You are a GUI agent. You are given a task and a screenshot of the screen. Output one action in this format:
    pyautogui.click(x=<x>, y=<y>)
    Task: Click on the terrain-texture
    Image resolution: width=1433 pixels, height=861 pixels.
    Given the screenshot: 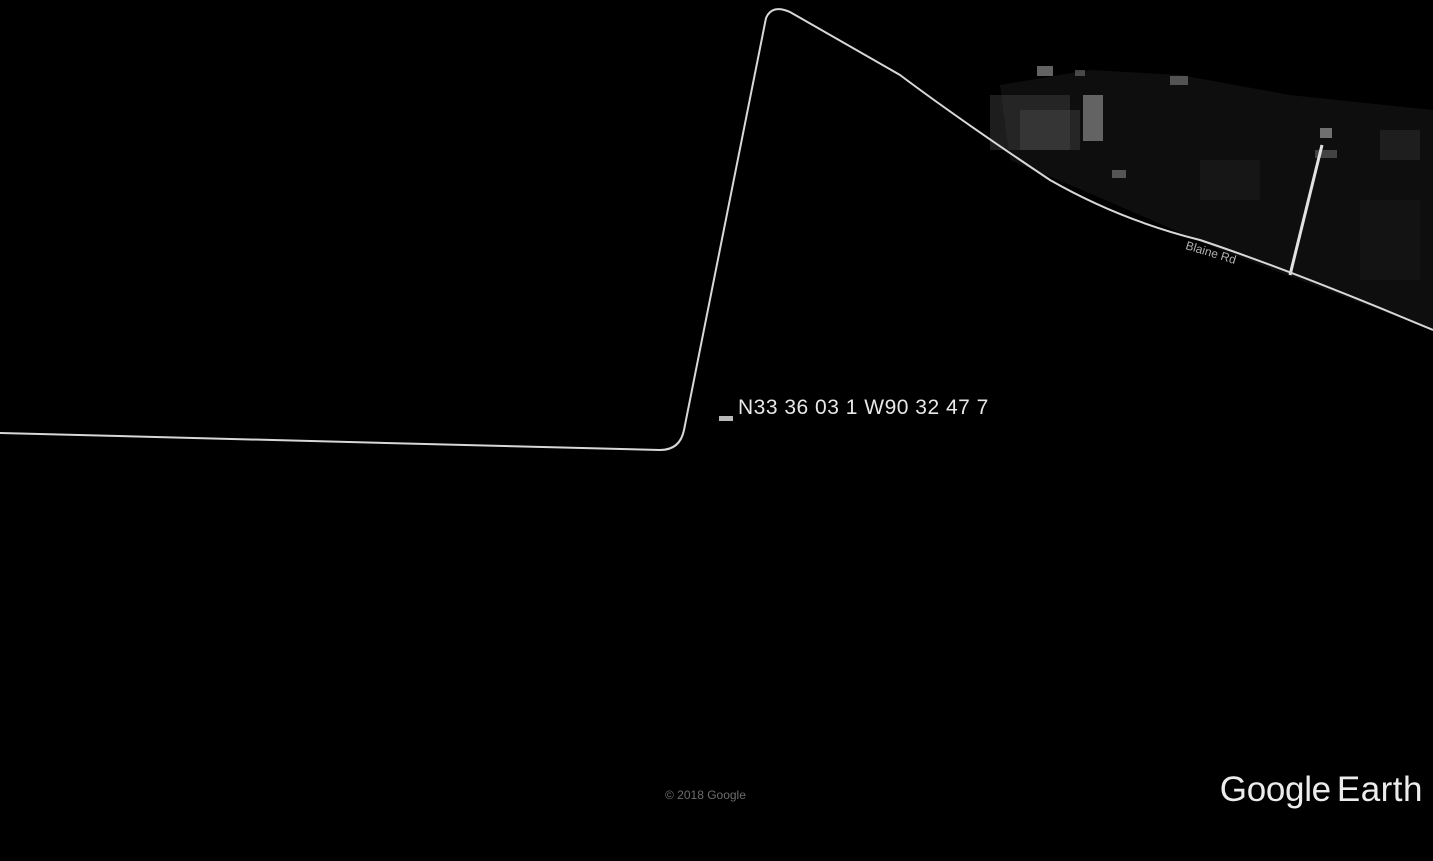 What is the action you would take?
    pyautogui.click(x=1211, y=198)
    